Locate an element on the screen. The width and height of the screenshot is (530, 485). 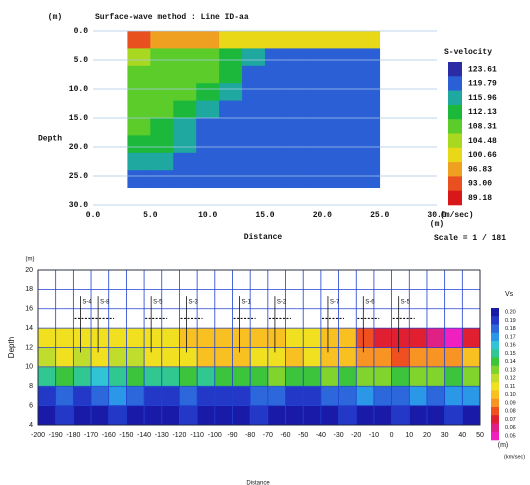
x-tick-label: -190 is located at coordinates (56, 435).